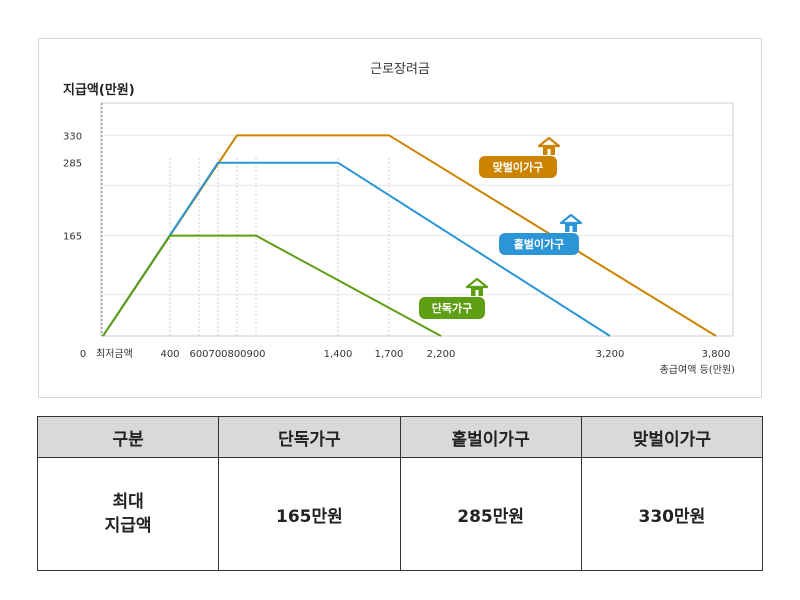 The width and height of the screenshot is (800, 600). Describe the element at coordinates (198, 354) in the screenshot. I see `x-tick-label: 600` at that location.